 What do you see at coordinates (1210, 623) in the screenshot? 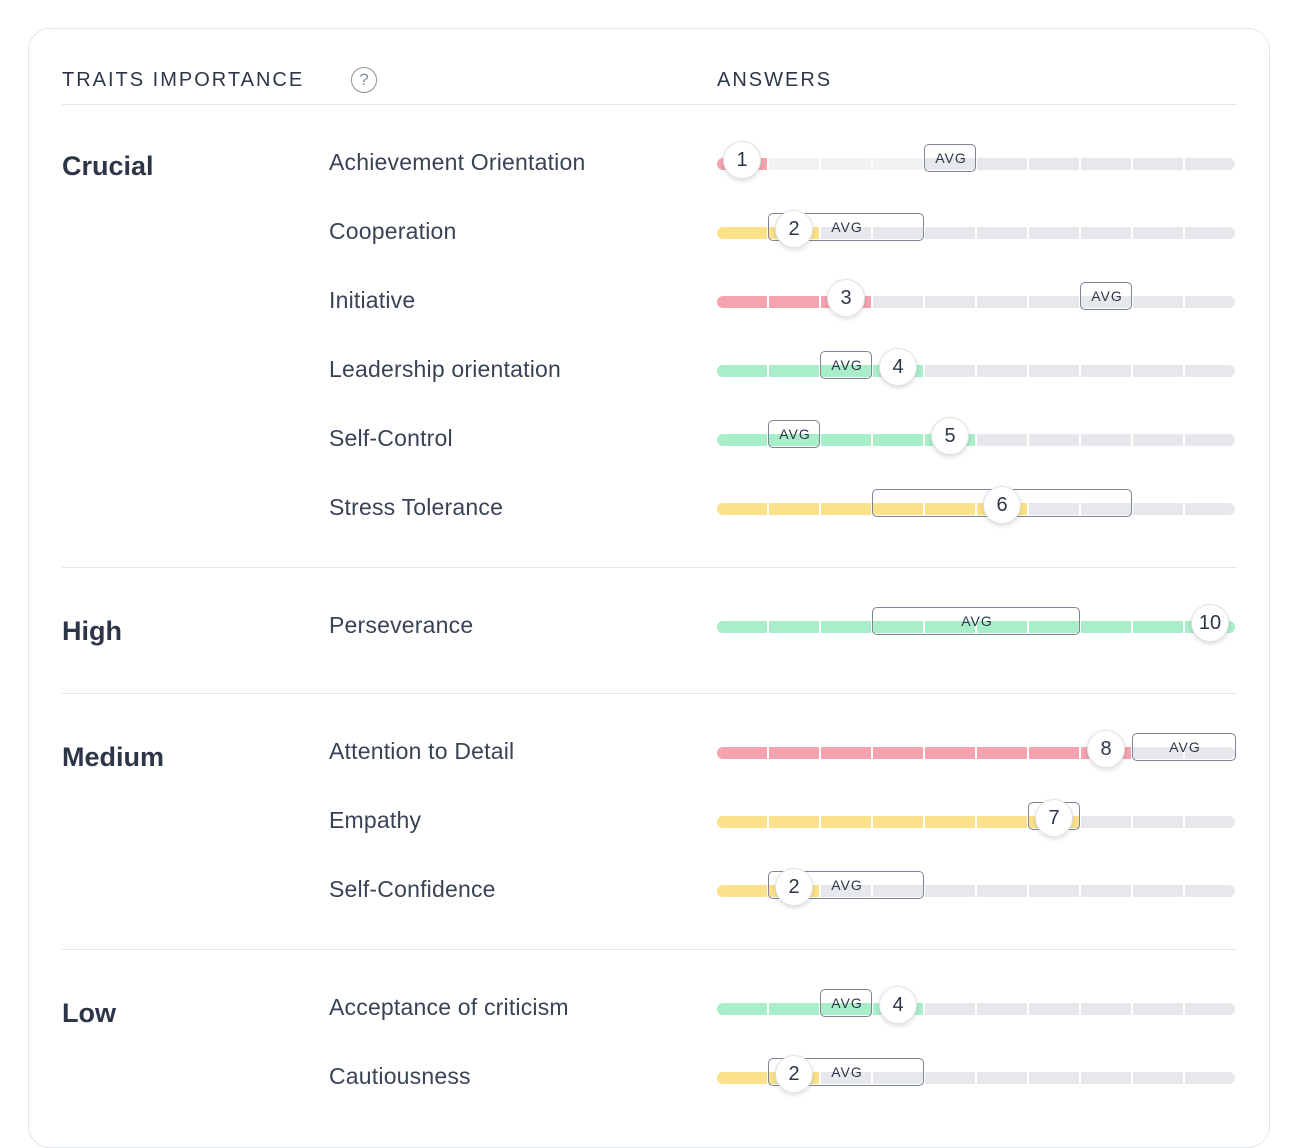
I see `score-badge: 10` at bounding box center [1210, 623].